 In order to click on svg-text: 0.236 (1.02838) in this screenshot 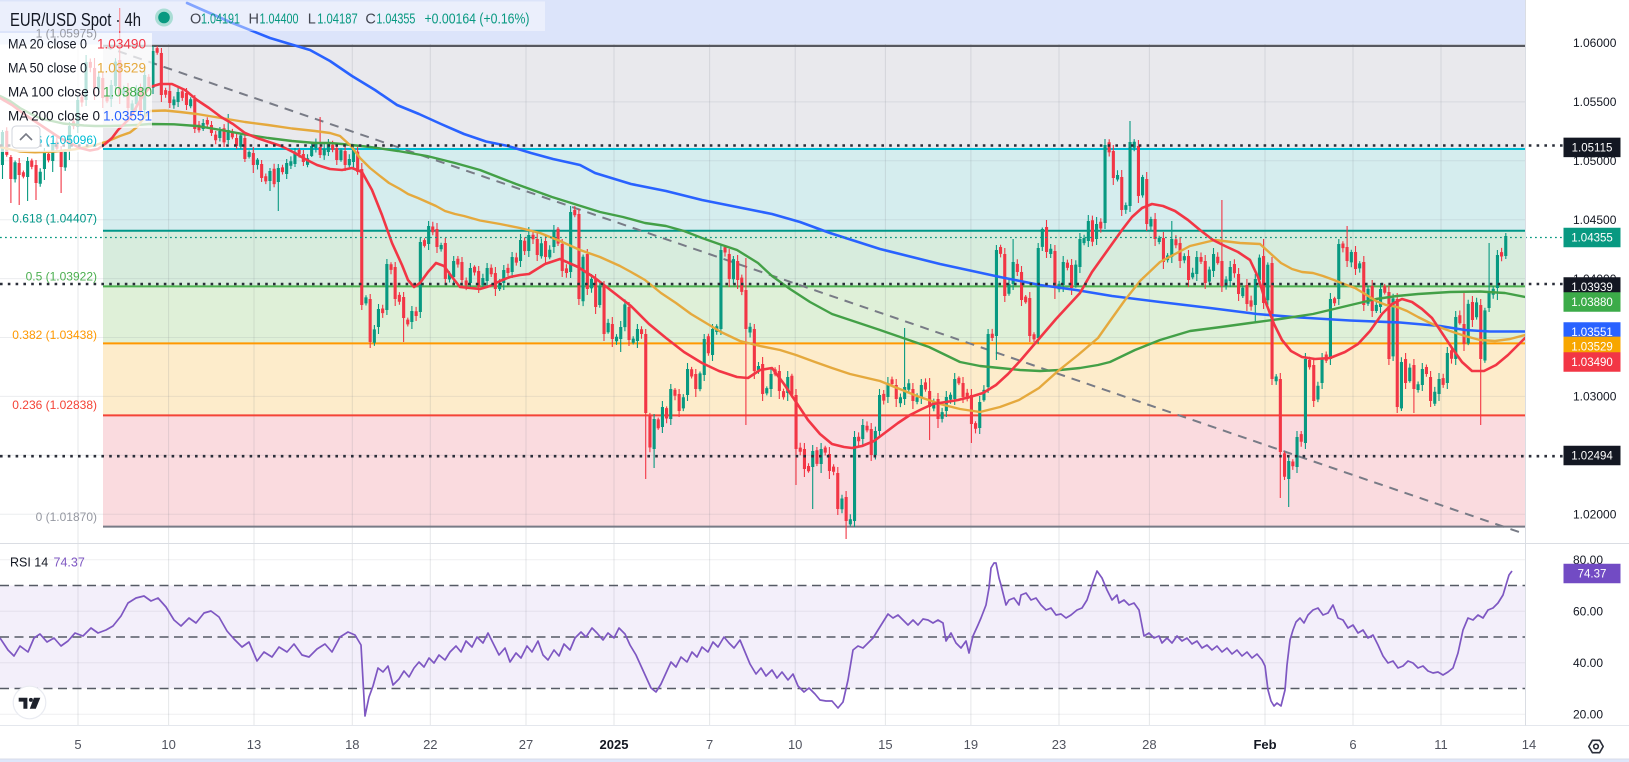, I will do `click(54, 405)`.